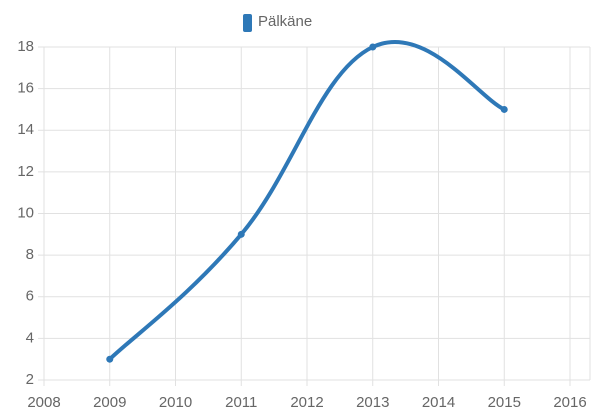  Describe the element at coordinates (30, 296) in the screenshot. I see `y-tick-label: 6` at that location.